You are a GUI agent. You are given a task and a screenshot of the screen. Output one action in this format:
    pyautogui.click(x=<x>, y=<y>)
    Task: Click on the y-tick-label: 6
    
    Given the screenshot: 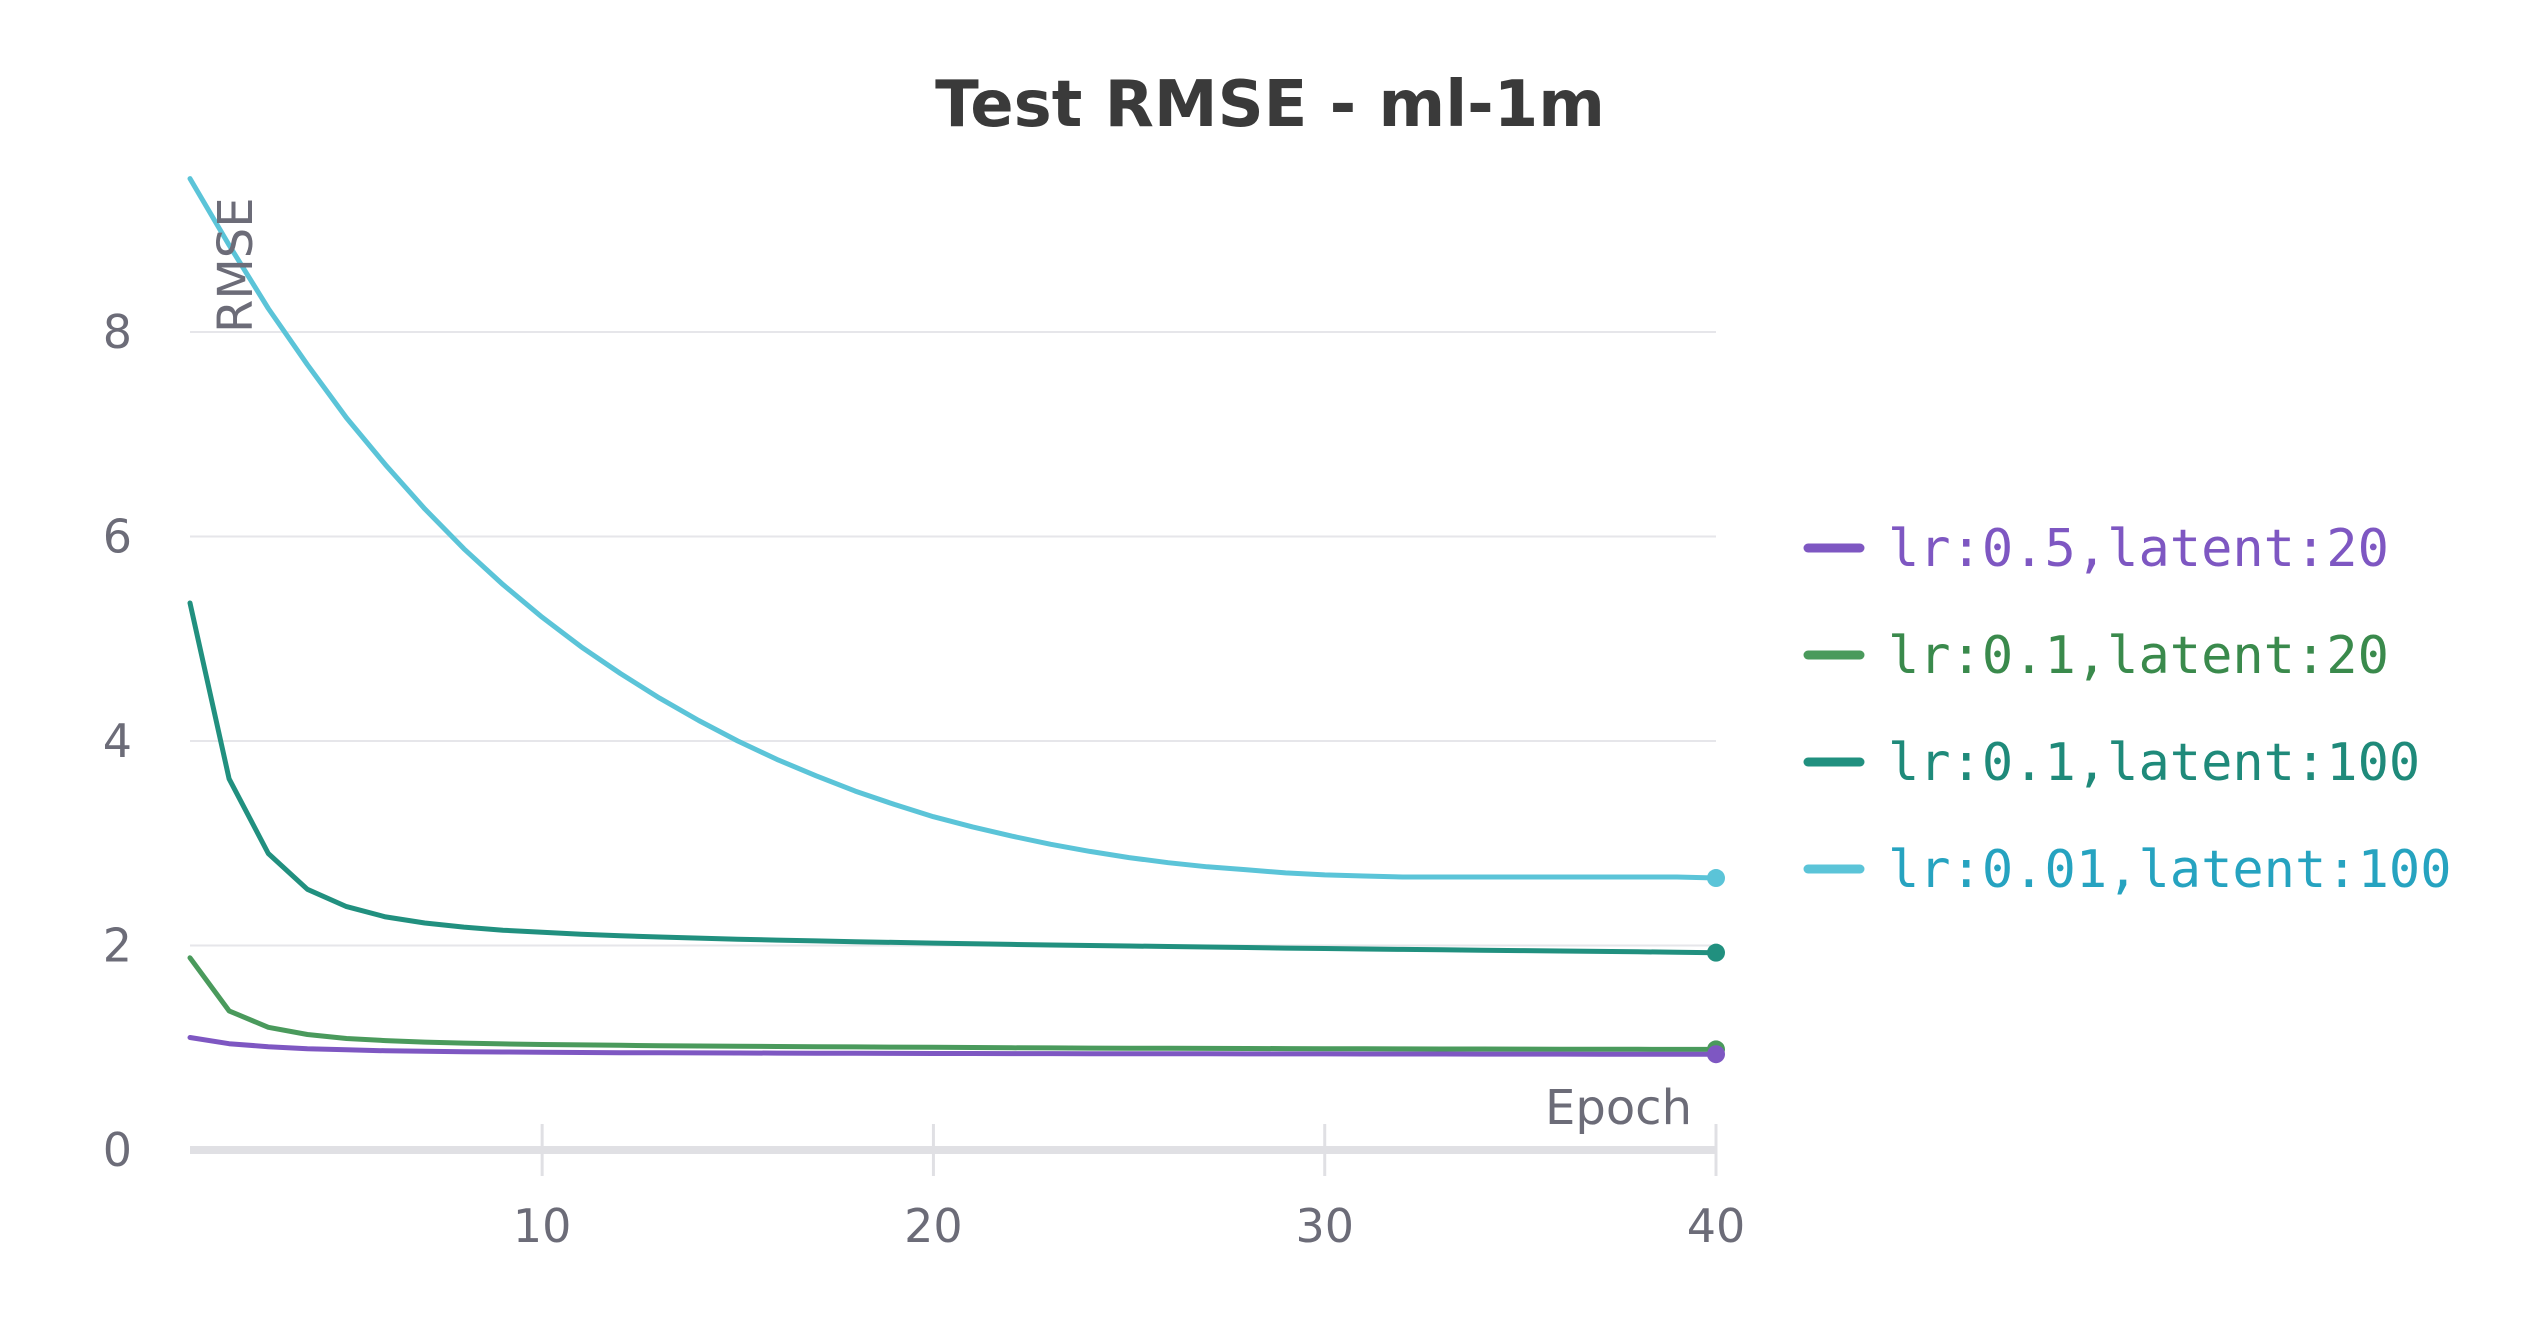 What is the action you would take?
    pyautogui.click(x=117, y=537)
    